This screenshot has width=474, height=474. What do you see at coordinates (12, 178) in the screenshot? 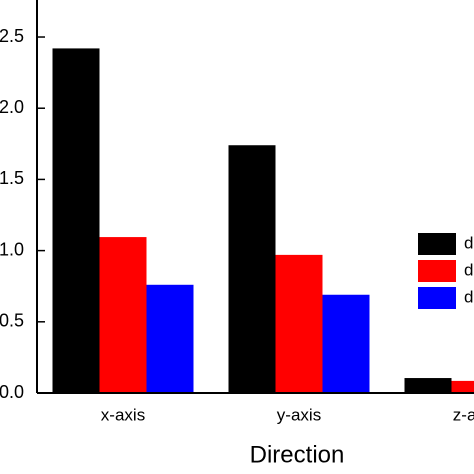
I see `y-tick-label: 1.5` at bounding box center [12, 178].